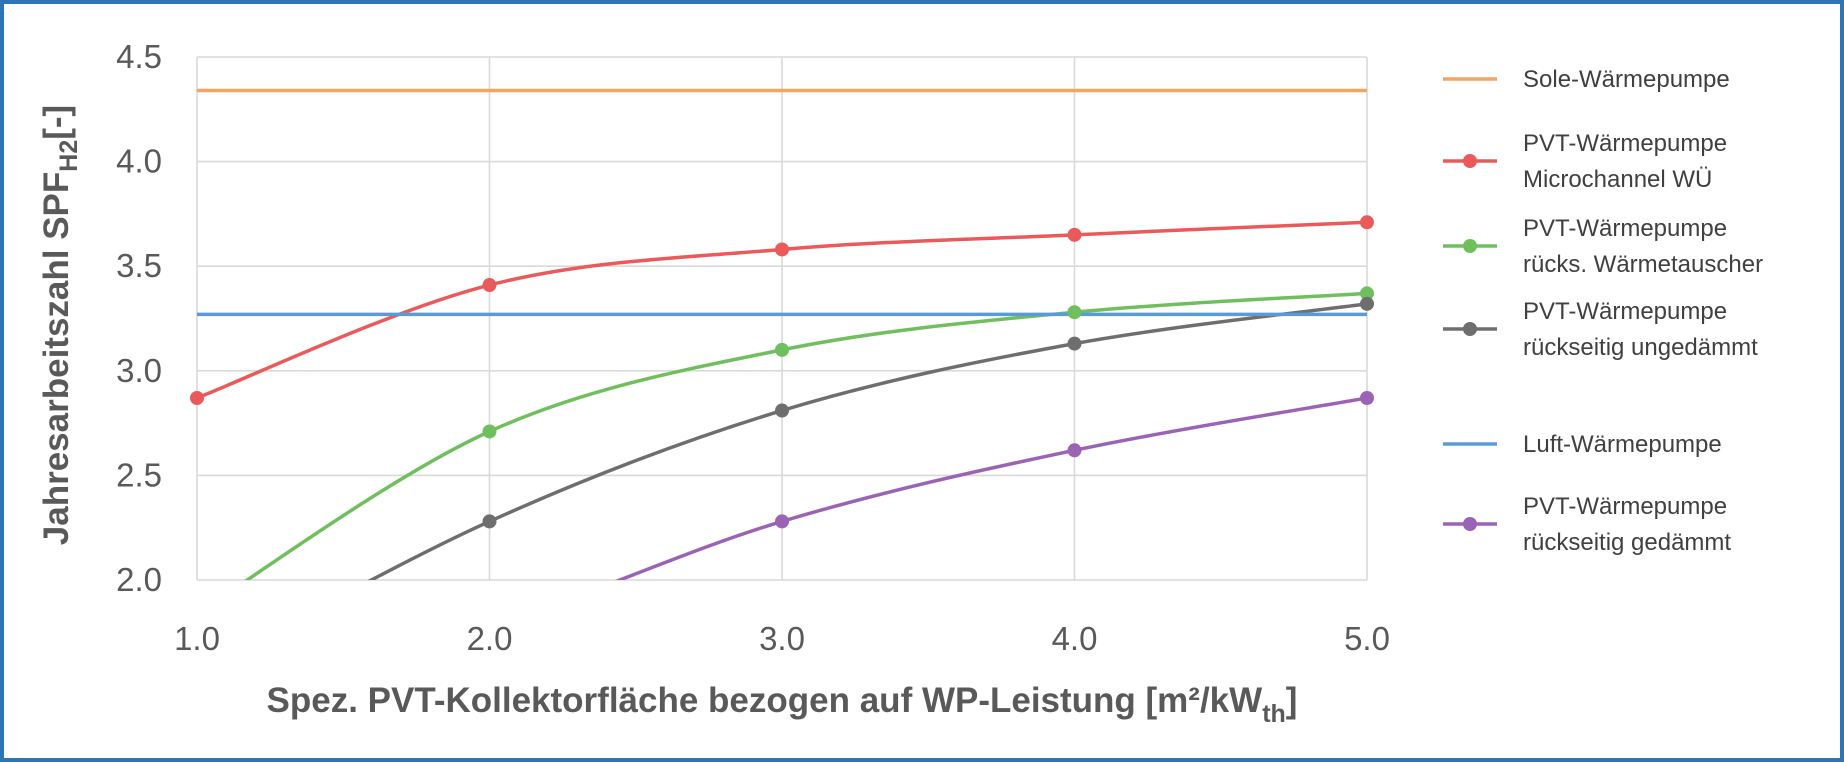 This screenshot has height=762, width=1844. I want to click on legend-label: PVT-Wärmepumpe Microchannel WÜ, so click(1625, 161).